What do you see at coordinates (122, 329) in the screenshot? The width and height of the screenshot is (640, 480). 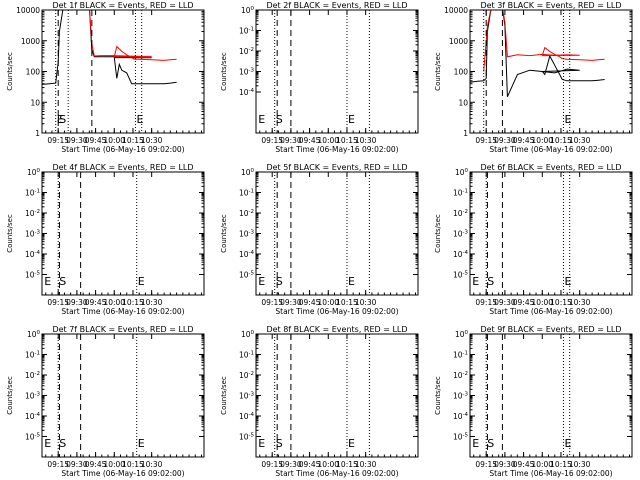 I see `panel-title: Det 7f BLACK = Events, RED = LLD` at bounding box center [122, 329].